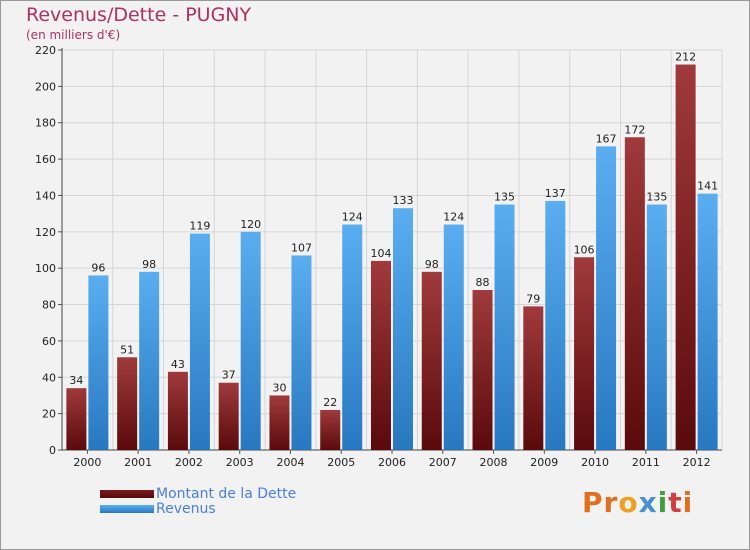 The image size is (750, 550). What do you see at coordinates (199, 226) in the screenshot?
I see `data-label: 119` at bounding box center [199, 226].